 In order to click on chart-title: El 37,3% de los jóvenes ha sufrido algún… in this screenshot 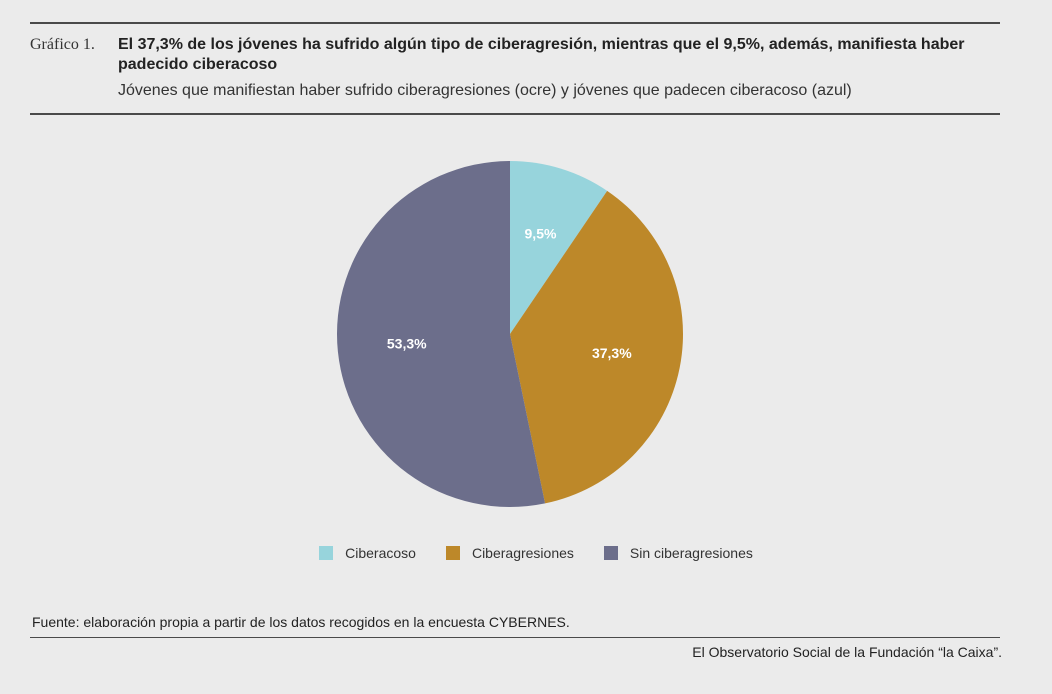, I will do `click(541, 54)`.